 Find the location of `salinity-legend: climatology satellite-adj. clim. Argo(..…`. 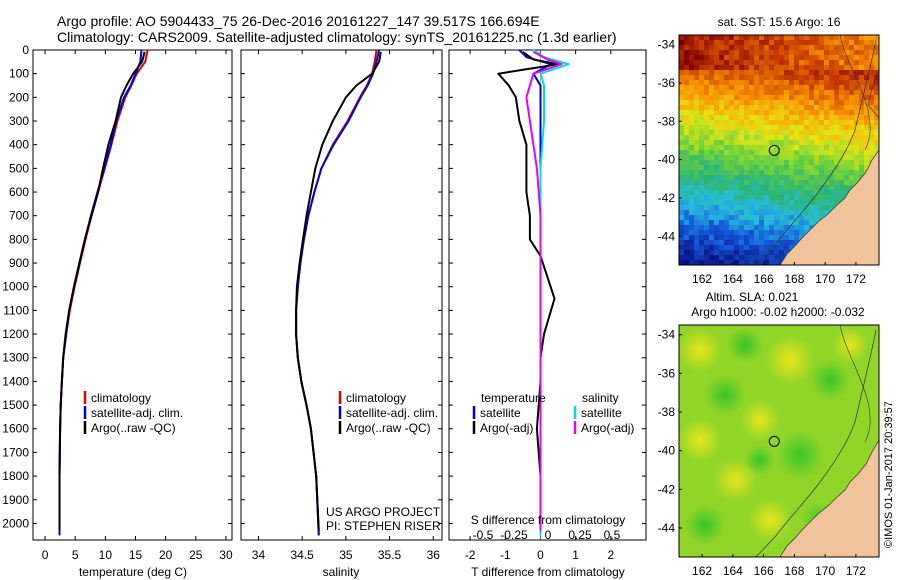

salinity-legend: climatology satellite-adj. clim. Argo(..… is located at coordinates (388, 413).